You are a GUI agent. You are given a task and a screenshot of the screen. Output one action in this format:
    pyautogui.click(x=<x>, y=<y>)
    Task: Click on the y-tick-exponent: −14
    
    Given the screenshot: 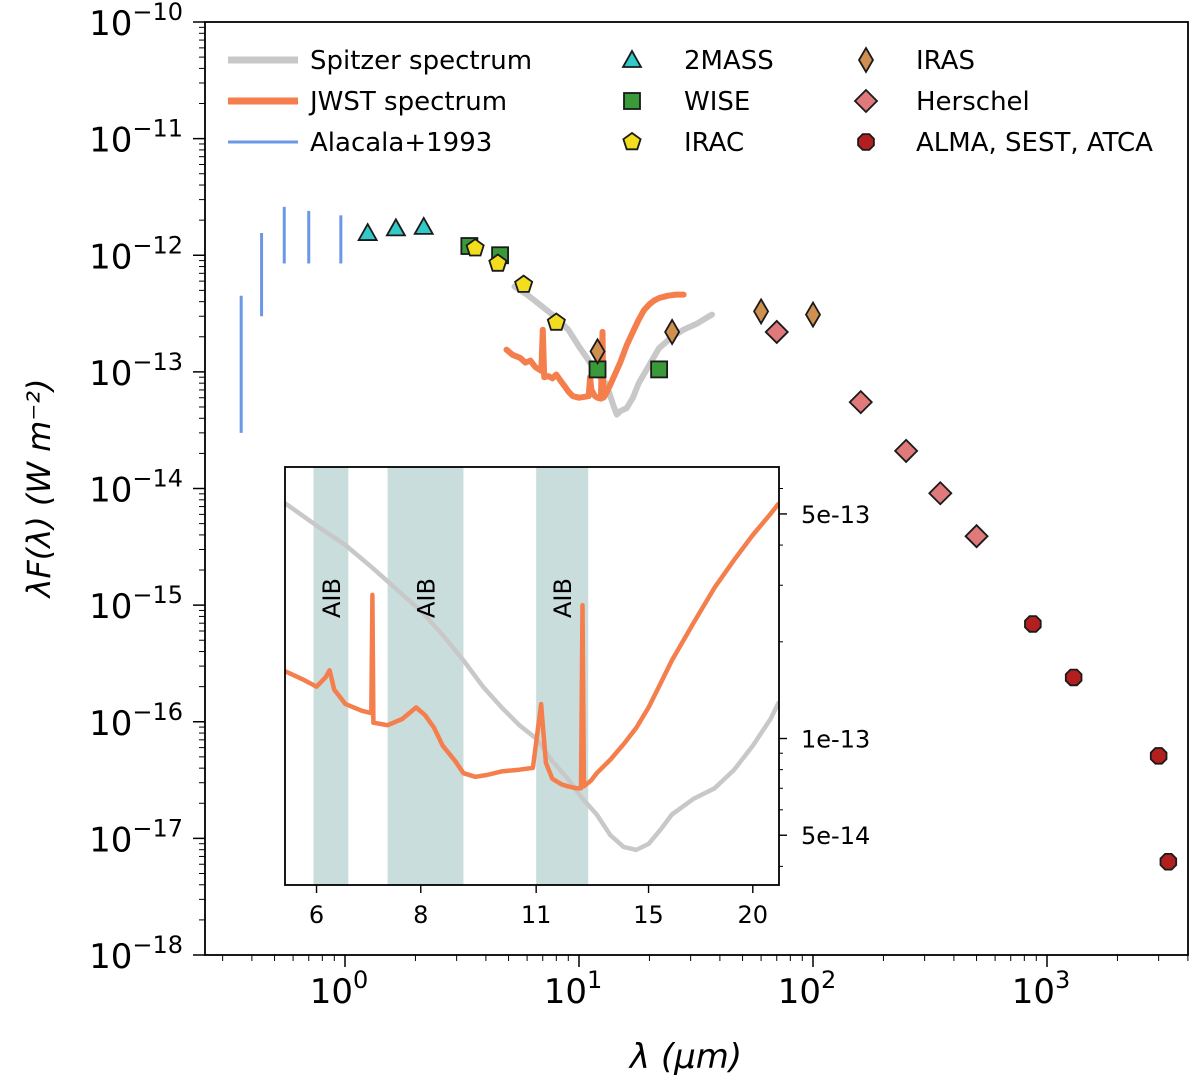 What is the action you would take?
    pyautogui.click(x=157, y=479)
    